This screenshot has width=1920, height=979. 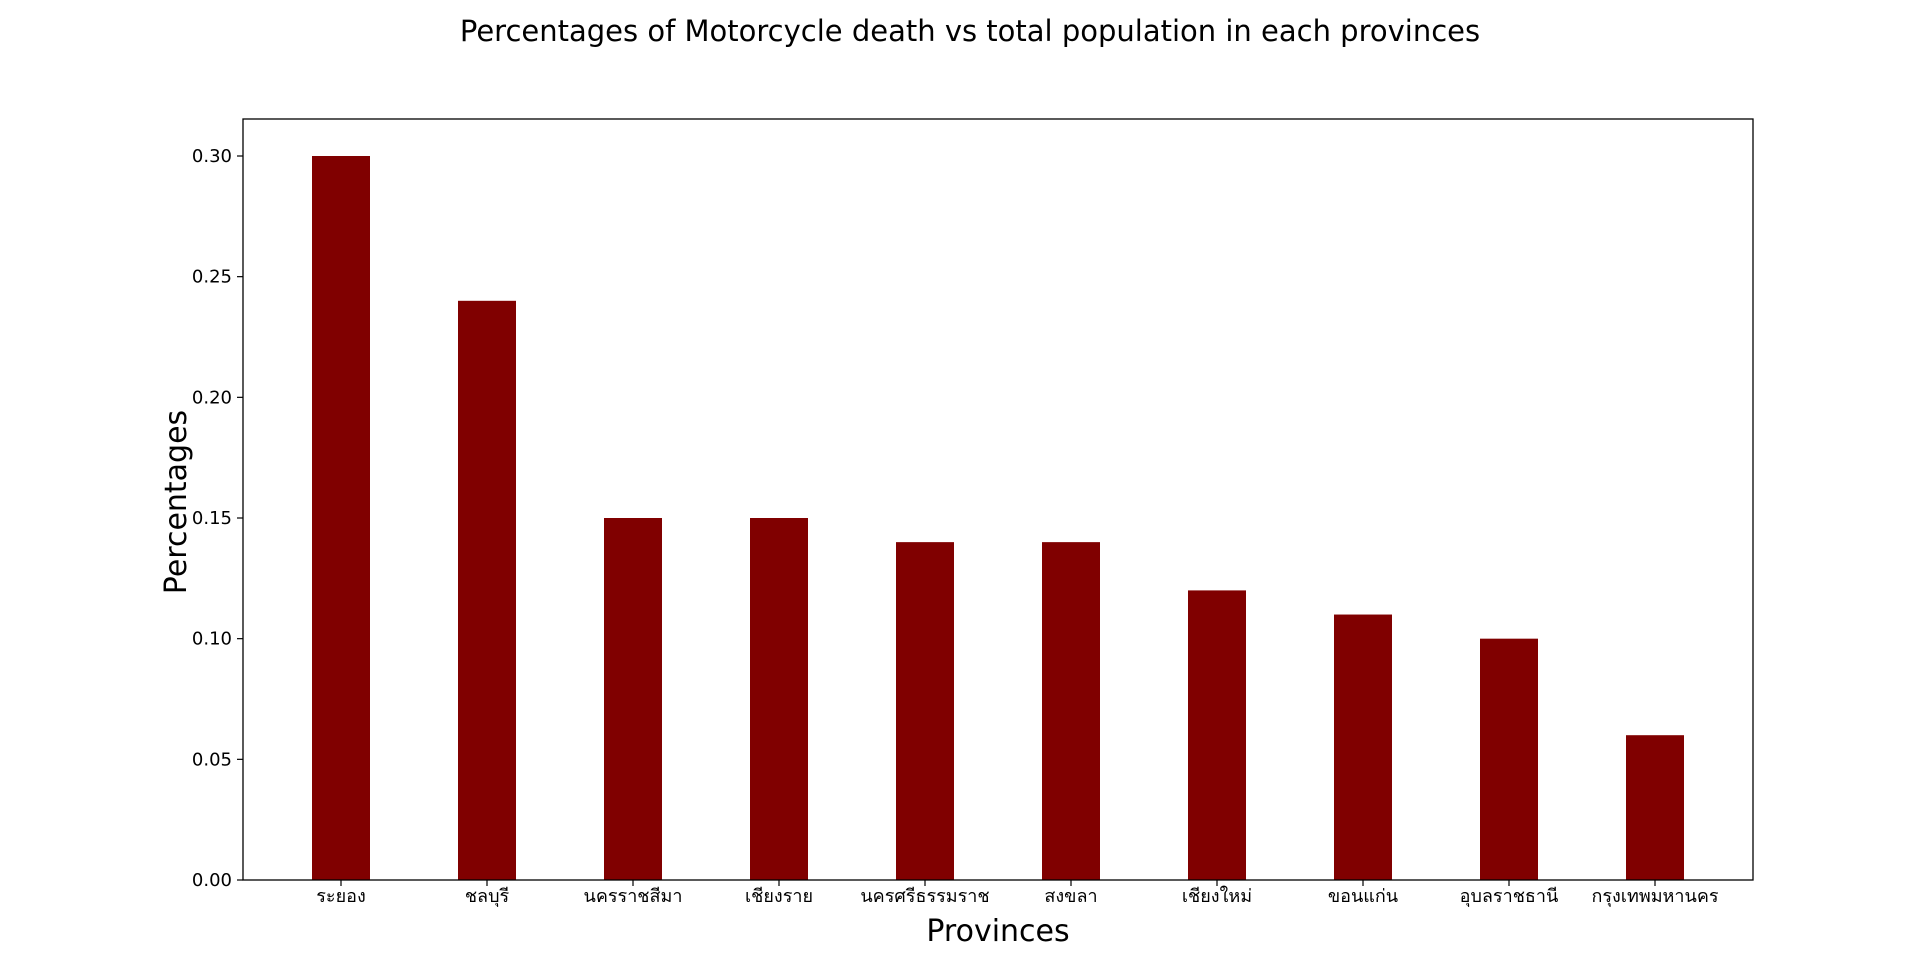 What do you see at coordinates (924, 896) in the screenshot?
I see `x-tick-label-4: นครศรีธรรมราช` at bounding box center [924, 896].